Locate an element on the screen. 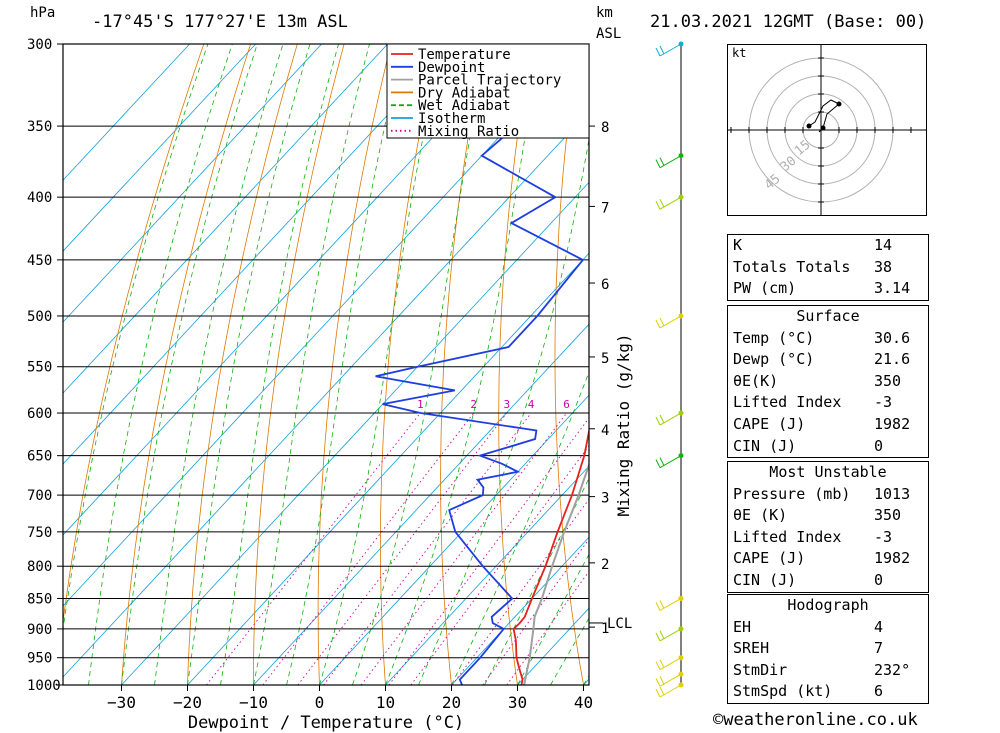 This screenshot has width=1000, height=733. row-label: StmDir is located at coordinates (760, 669).